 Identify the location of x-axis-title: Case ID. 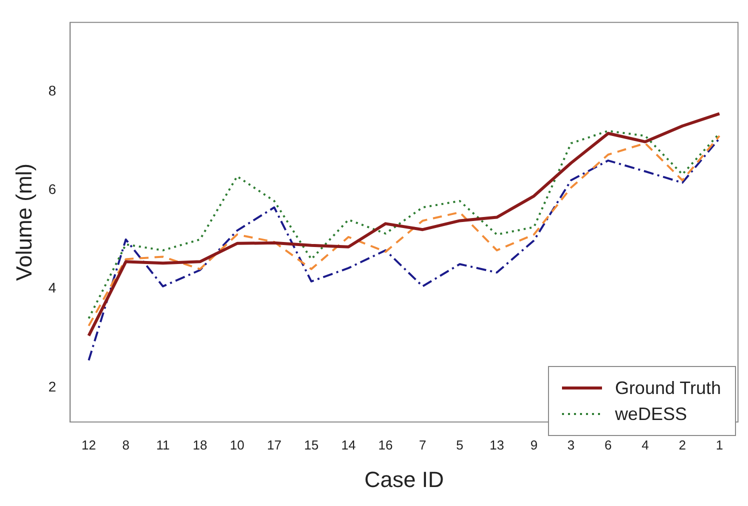
(404, 479).